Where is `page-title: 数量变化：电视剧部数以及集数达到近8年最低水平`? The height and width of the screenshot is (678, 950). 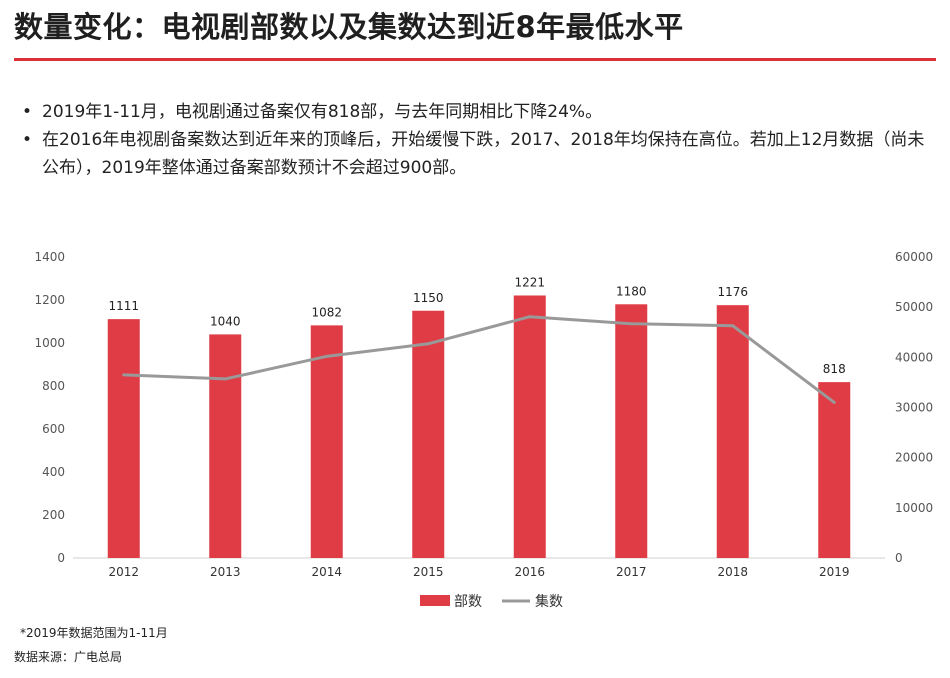
page-title: 数量变化：电视剧部数以及集数达到近8年最低水平 is located at coordinates (349, 27).